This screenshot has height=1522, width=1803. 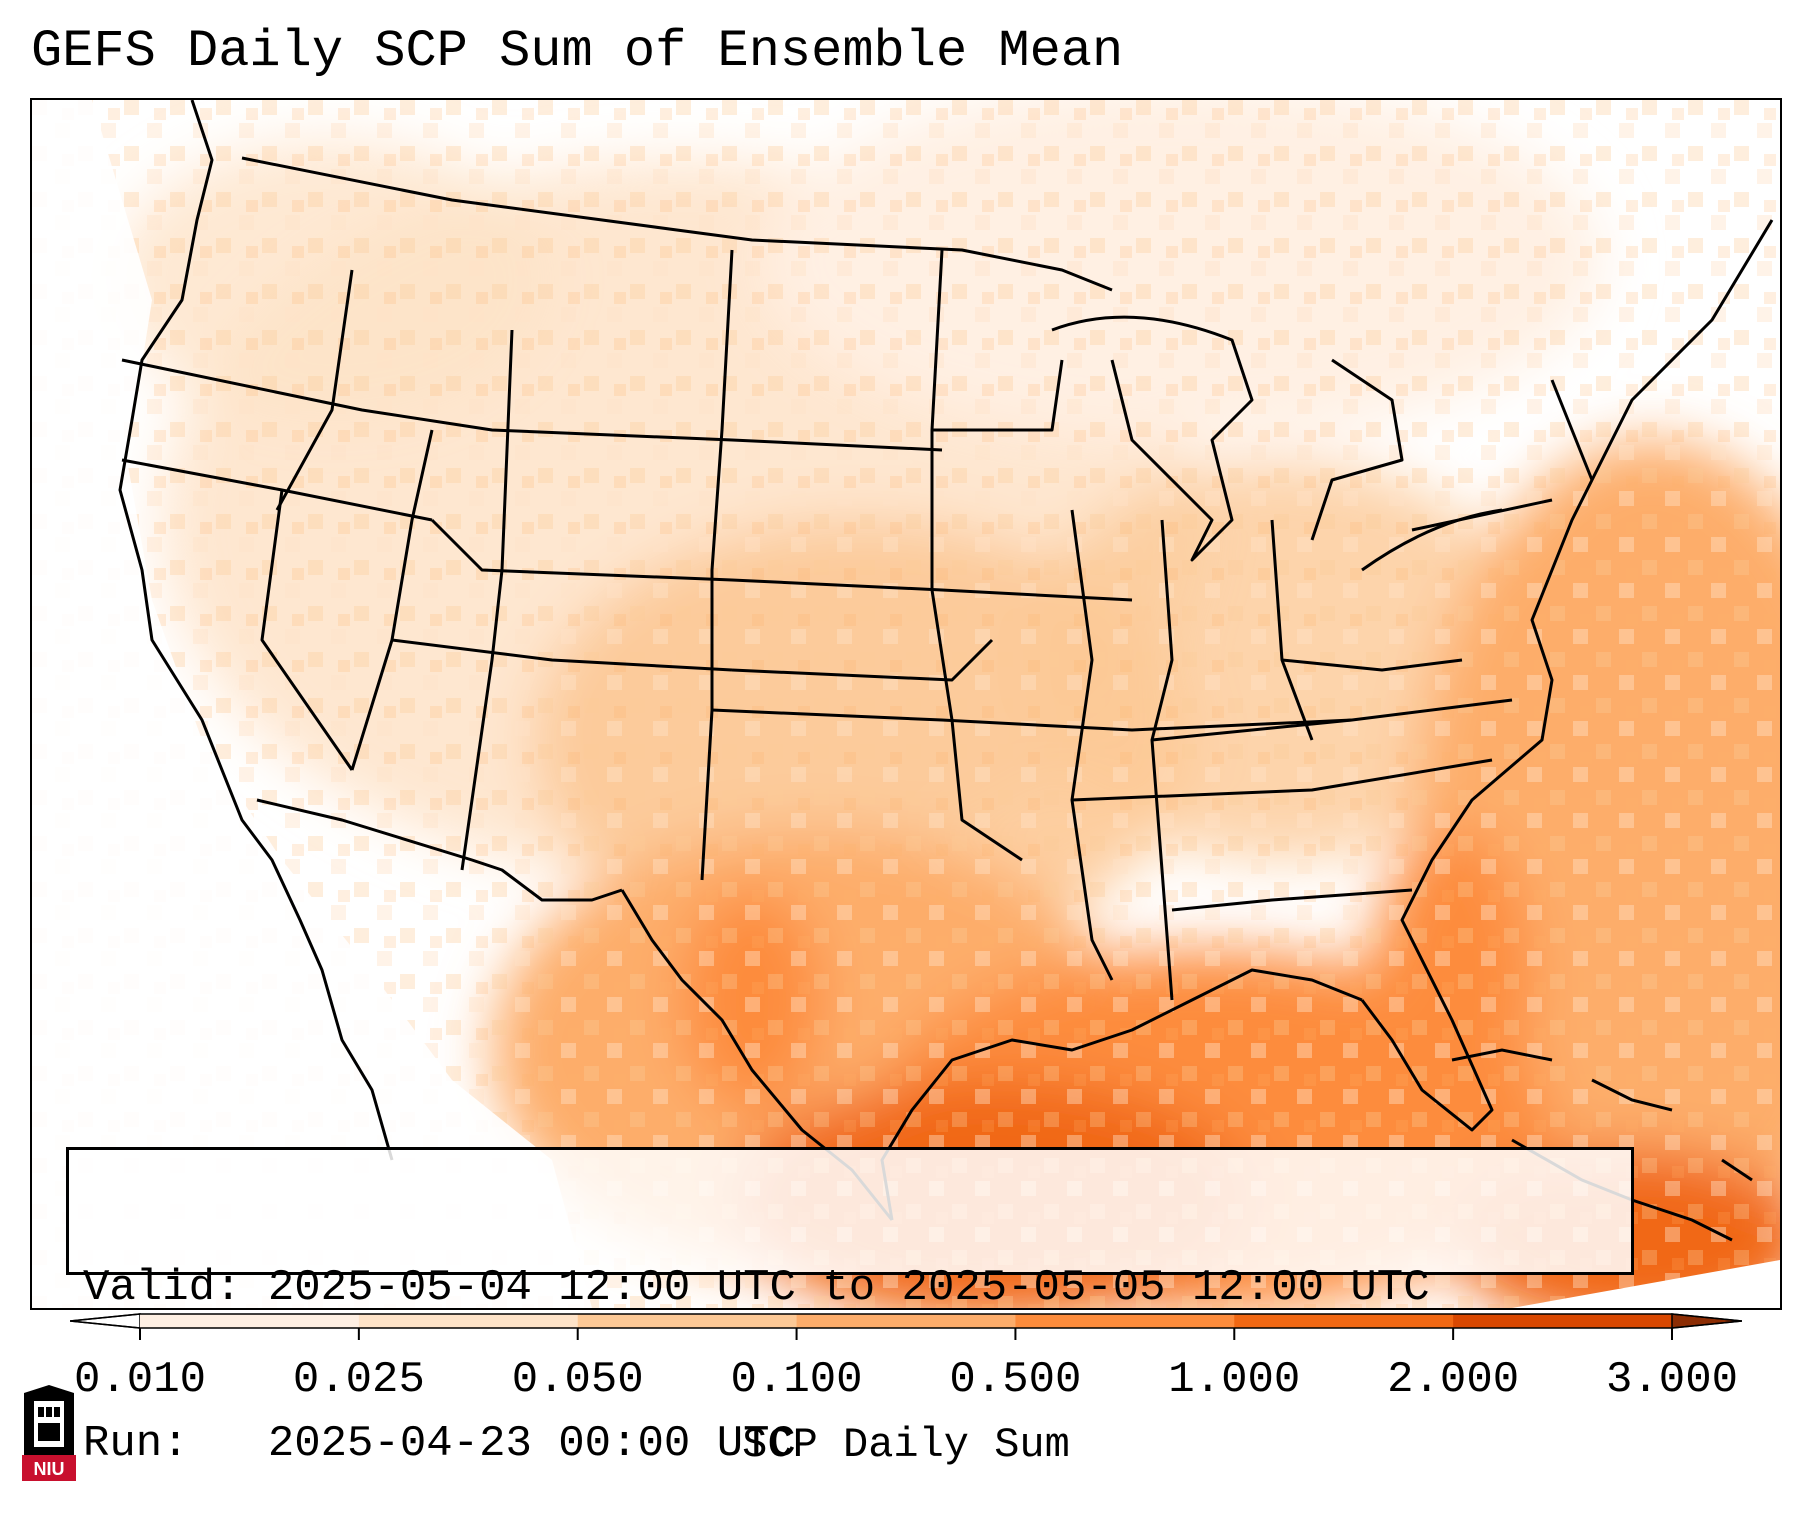 I want to click on run-time-text: Run: 2025-04-23 00:00 UTC, so click(x=439, y=1444).